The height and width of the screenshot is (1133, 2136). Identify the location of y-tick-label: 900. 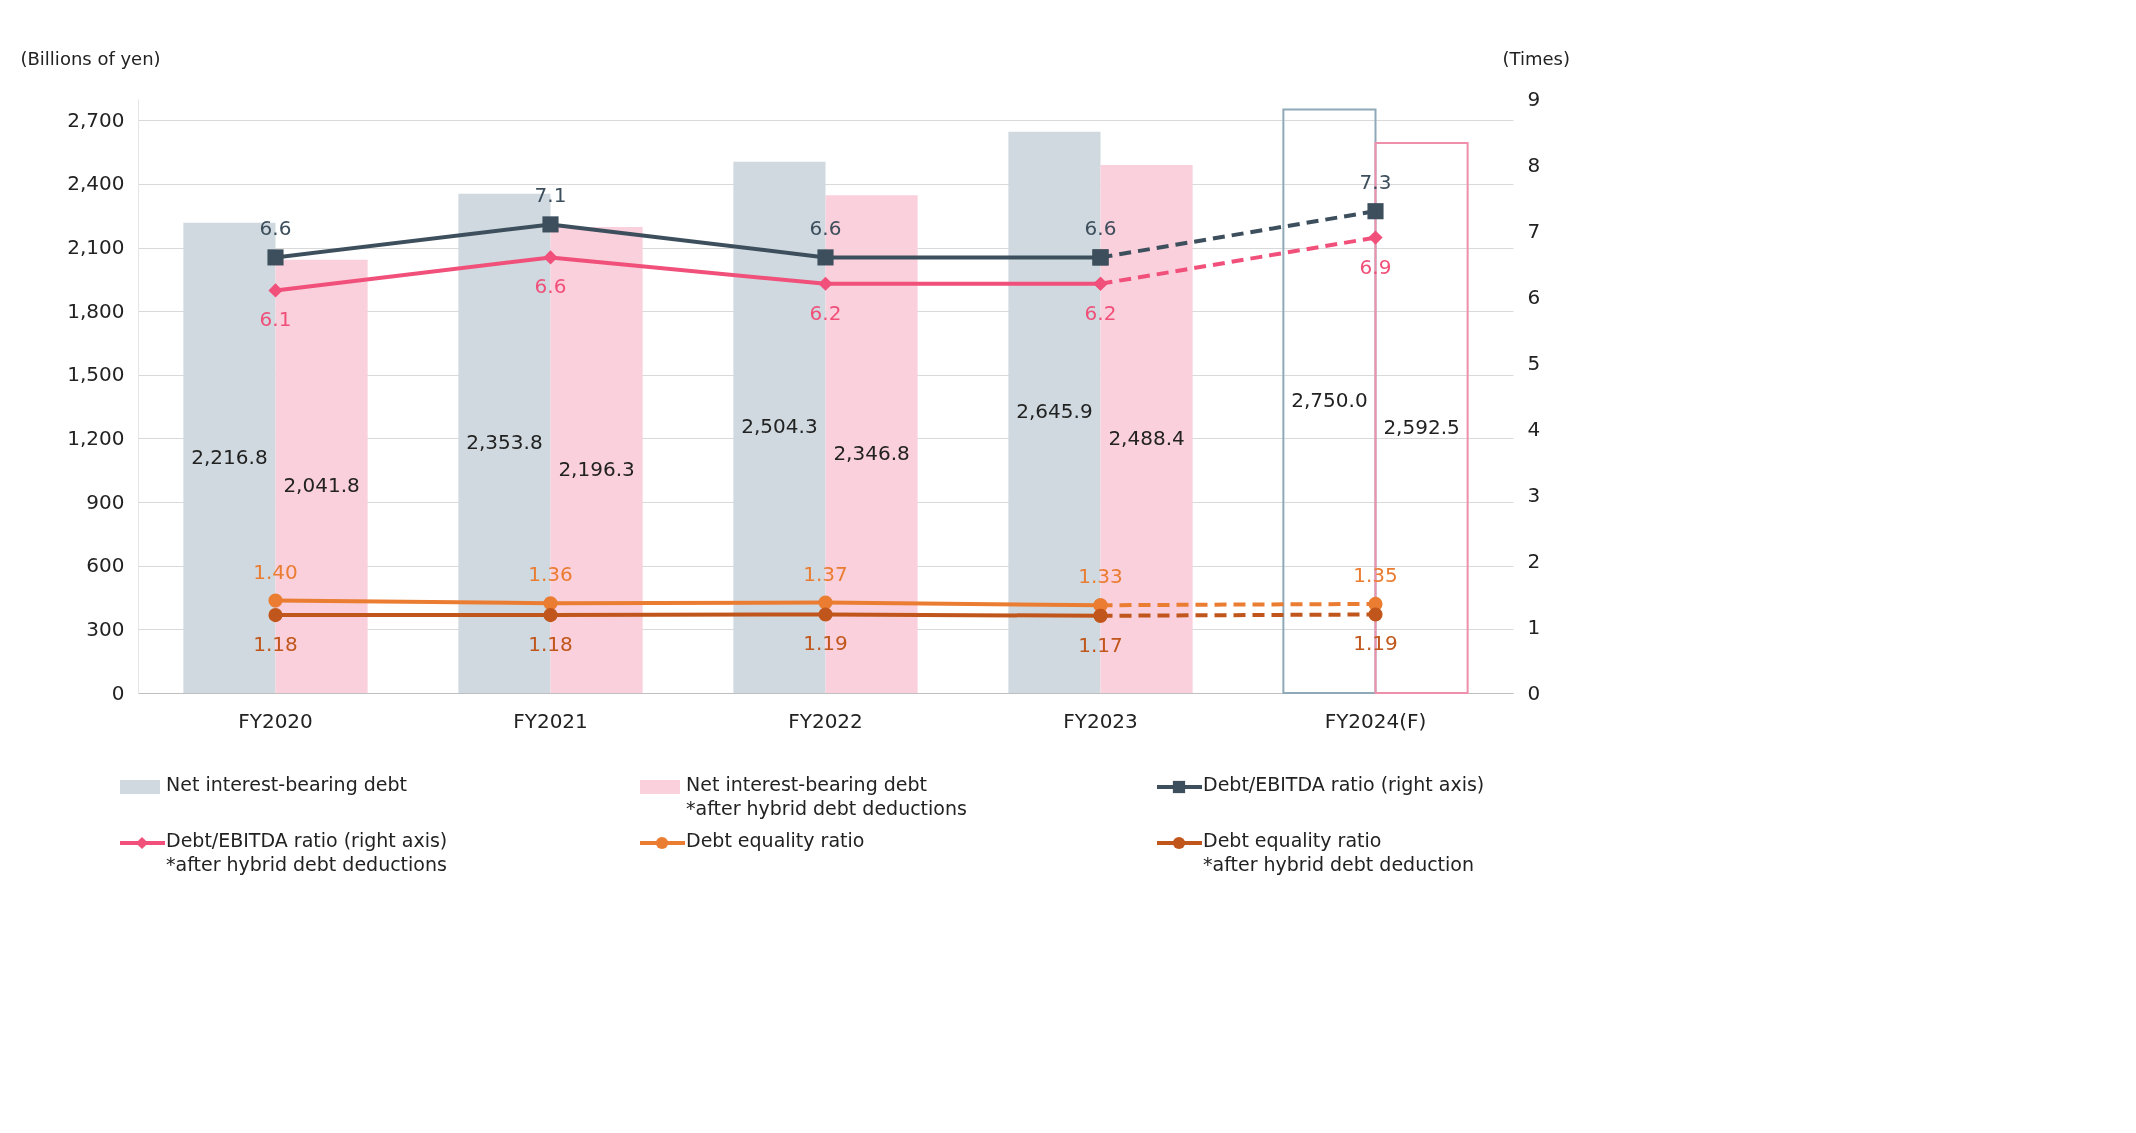
(105, 501).